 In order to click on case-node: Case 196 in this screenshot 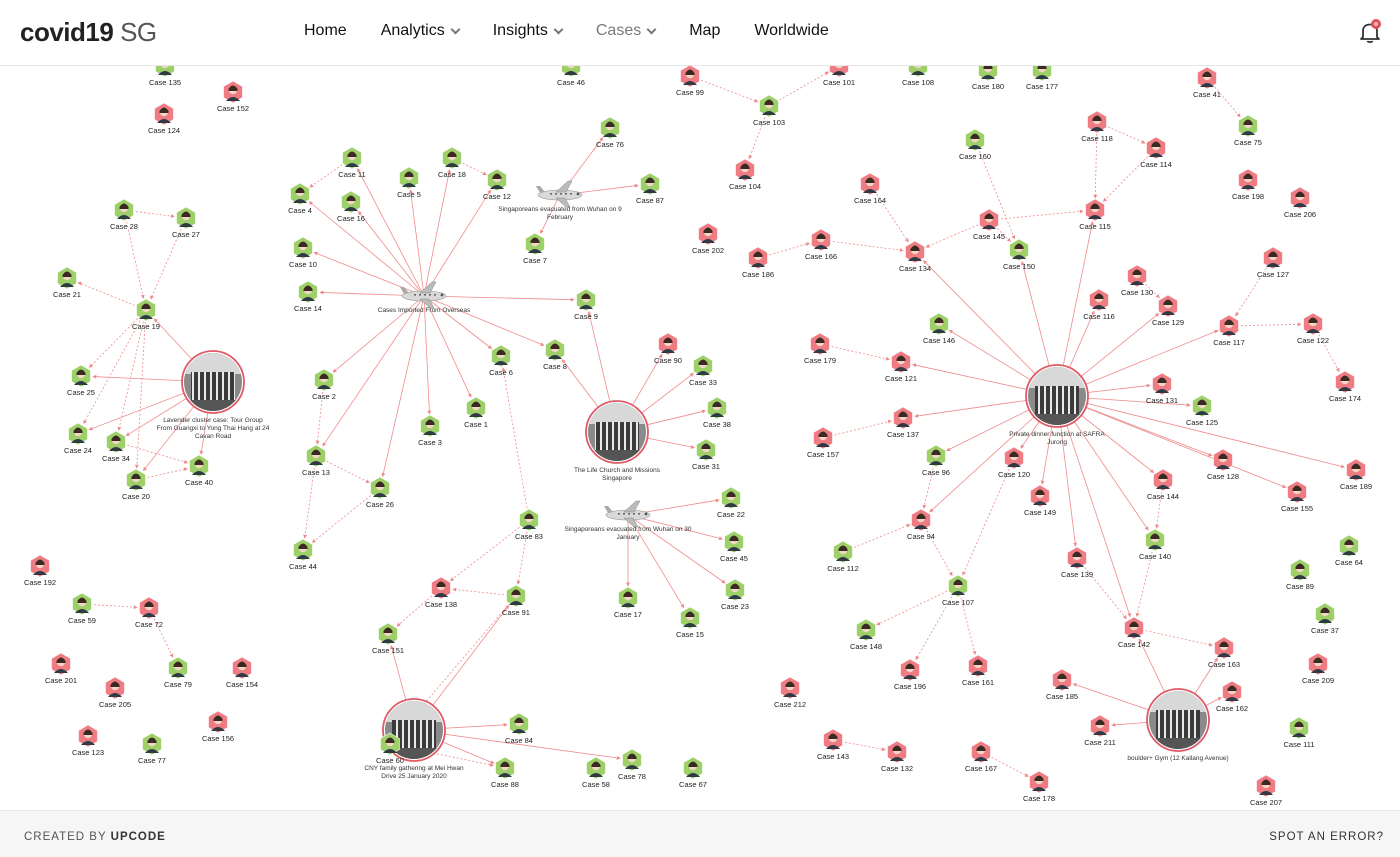, I will do `click(910, 674)`.